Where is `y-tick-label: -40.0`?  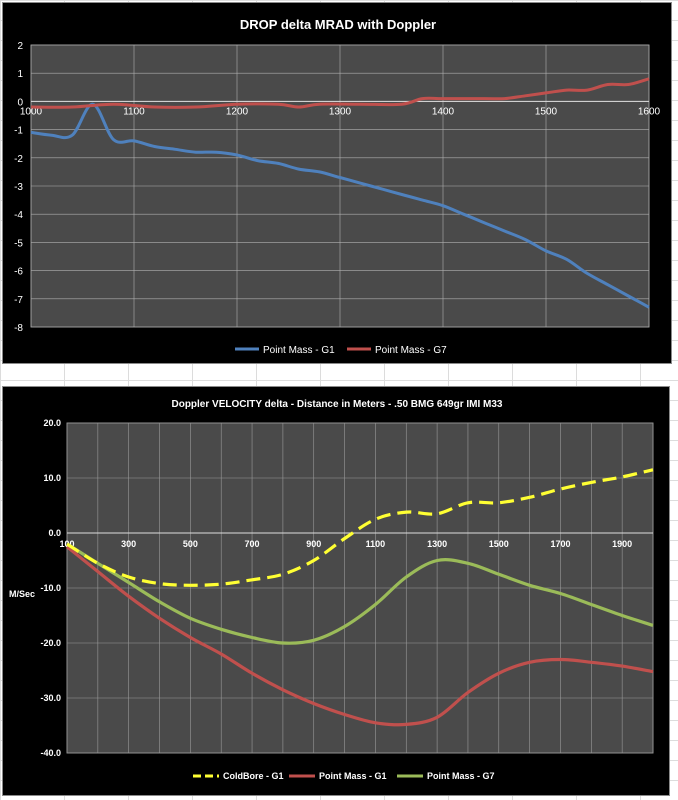
y-tick-label: -40.0 is located at coordinates (50, 753).